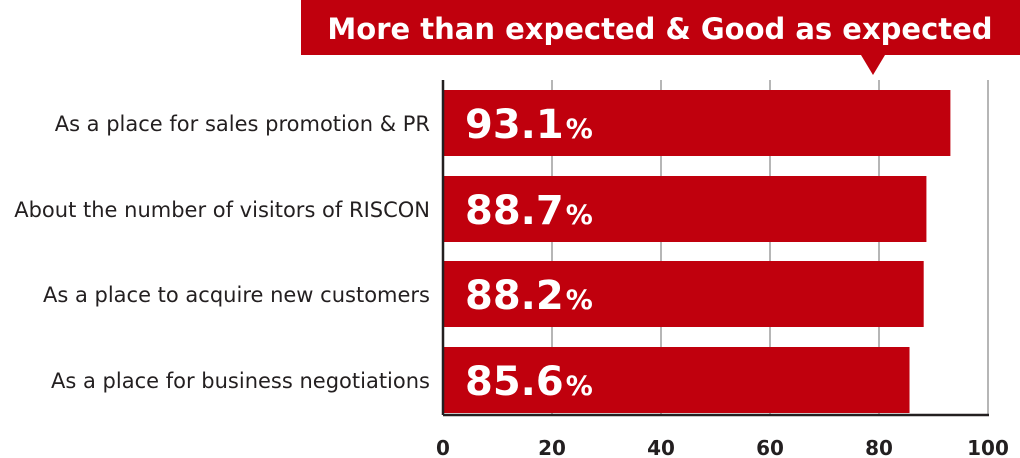  I want to click on x-tick-label: 80, so click(879, 447).